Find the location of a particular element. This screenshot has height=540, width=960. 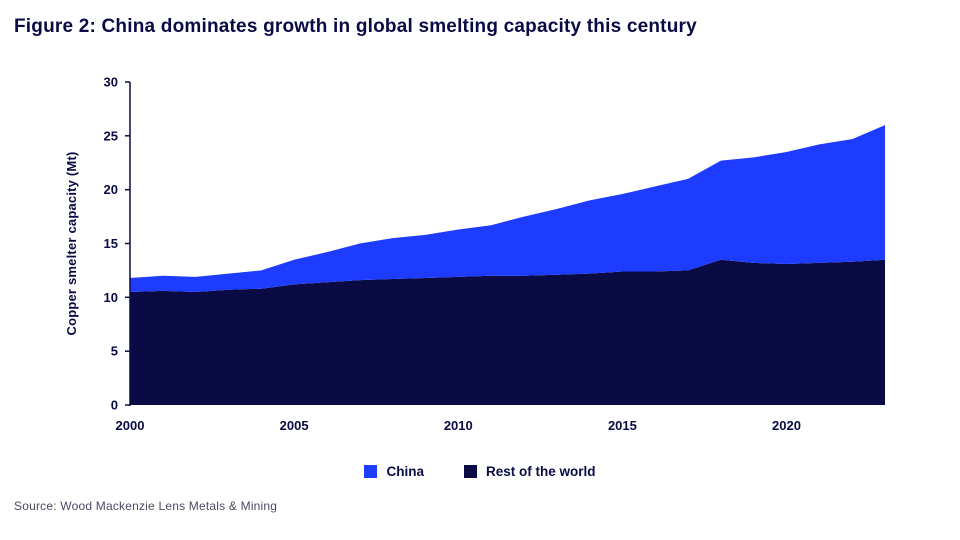

y-tick-label: 30 is located at coordinates (111, 82).